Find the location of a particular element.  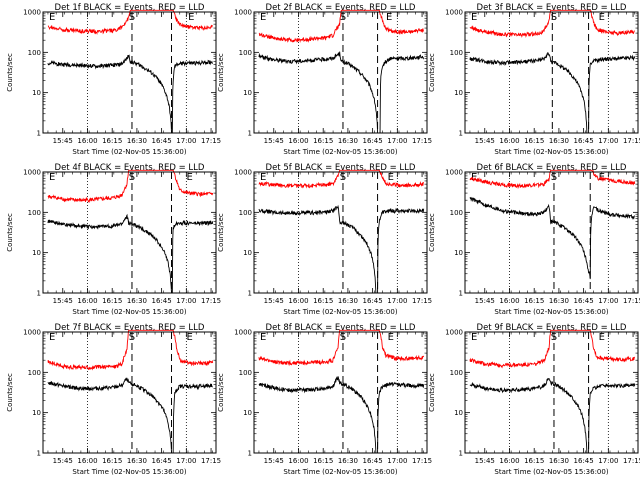

chart-title: Det 7f BLACK = Events, RED = LLD is located at coordinates (130, 328).